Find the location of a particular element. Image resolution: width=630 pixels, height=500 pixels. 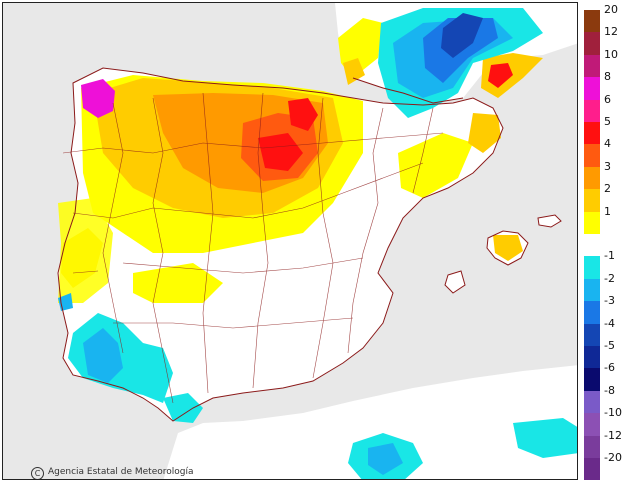

legend-label: 12 is located at coordinates (611, 32).